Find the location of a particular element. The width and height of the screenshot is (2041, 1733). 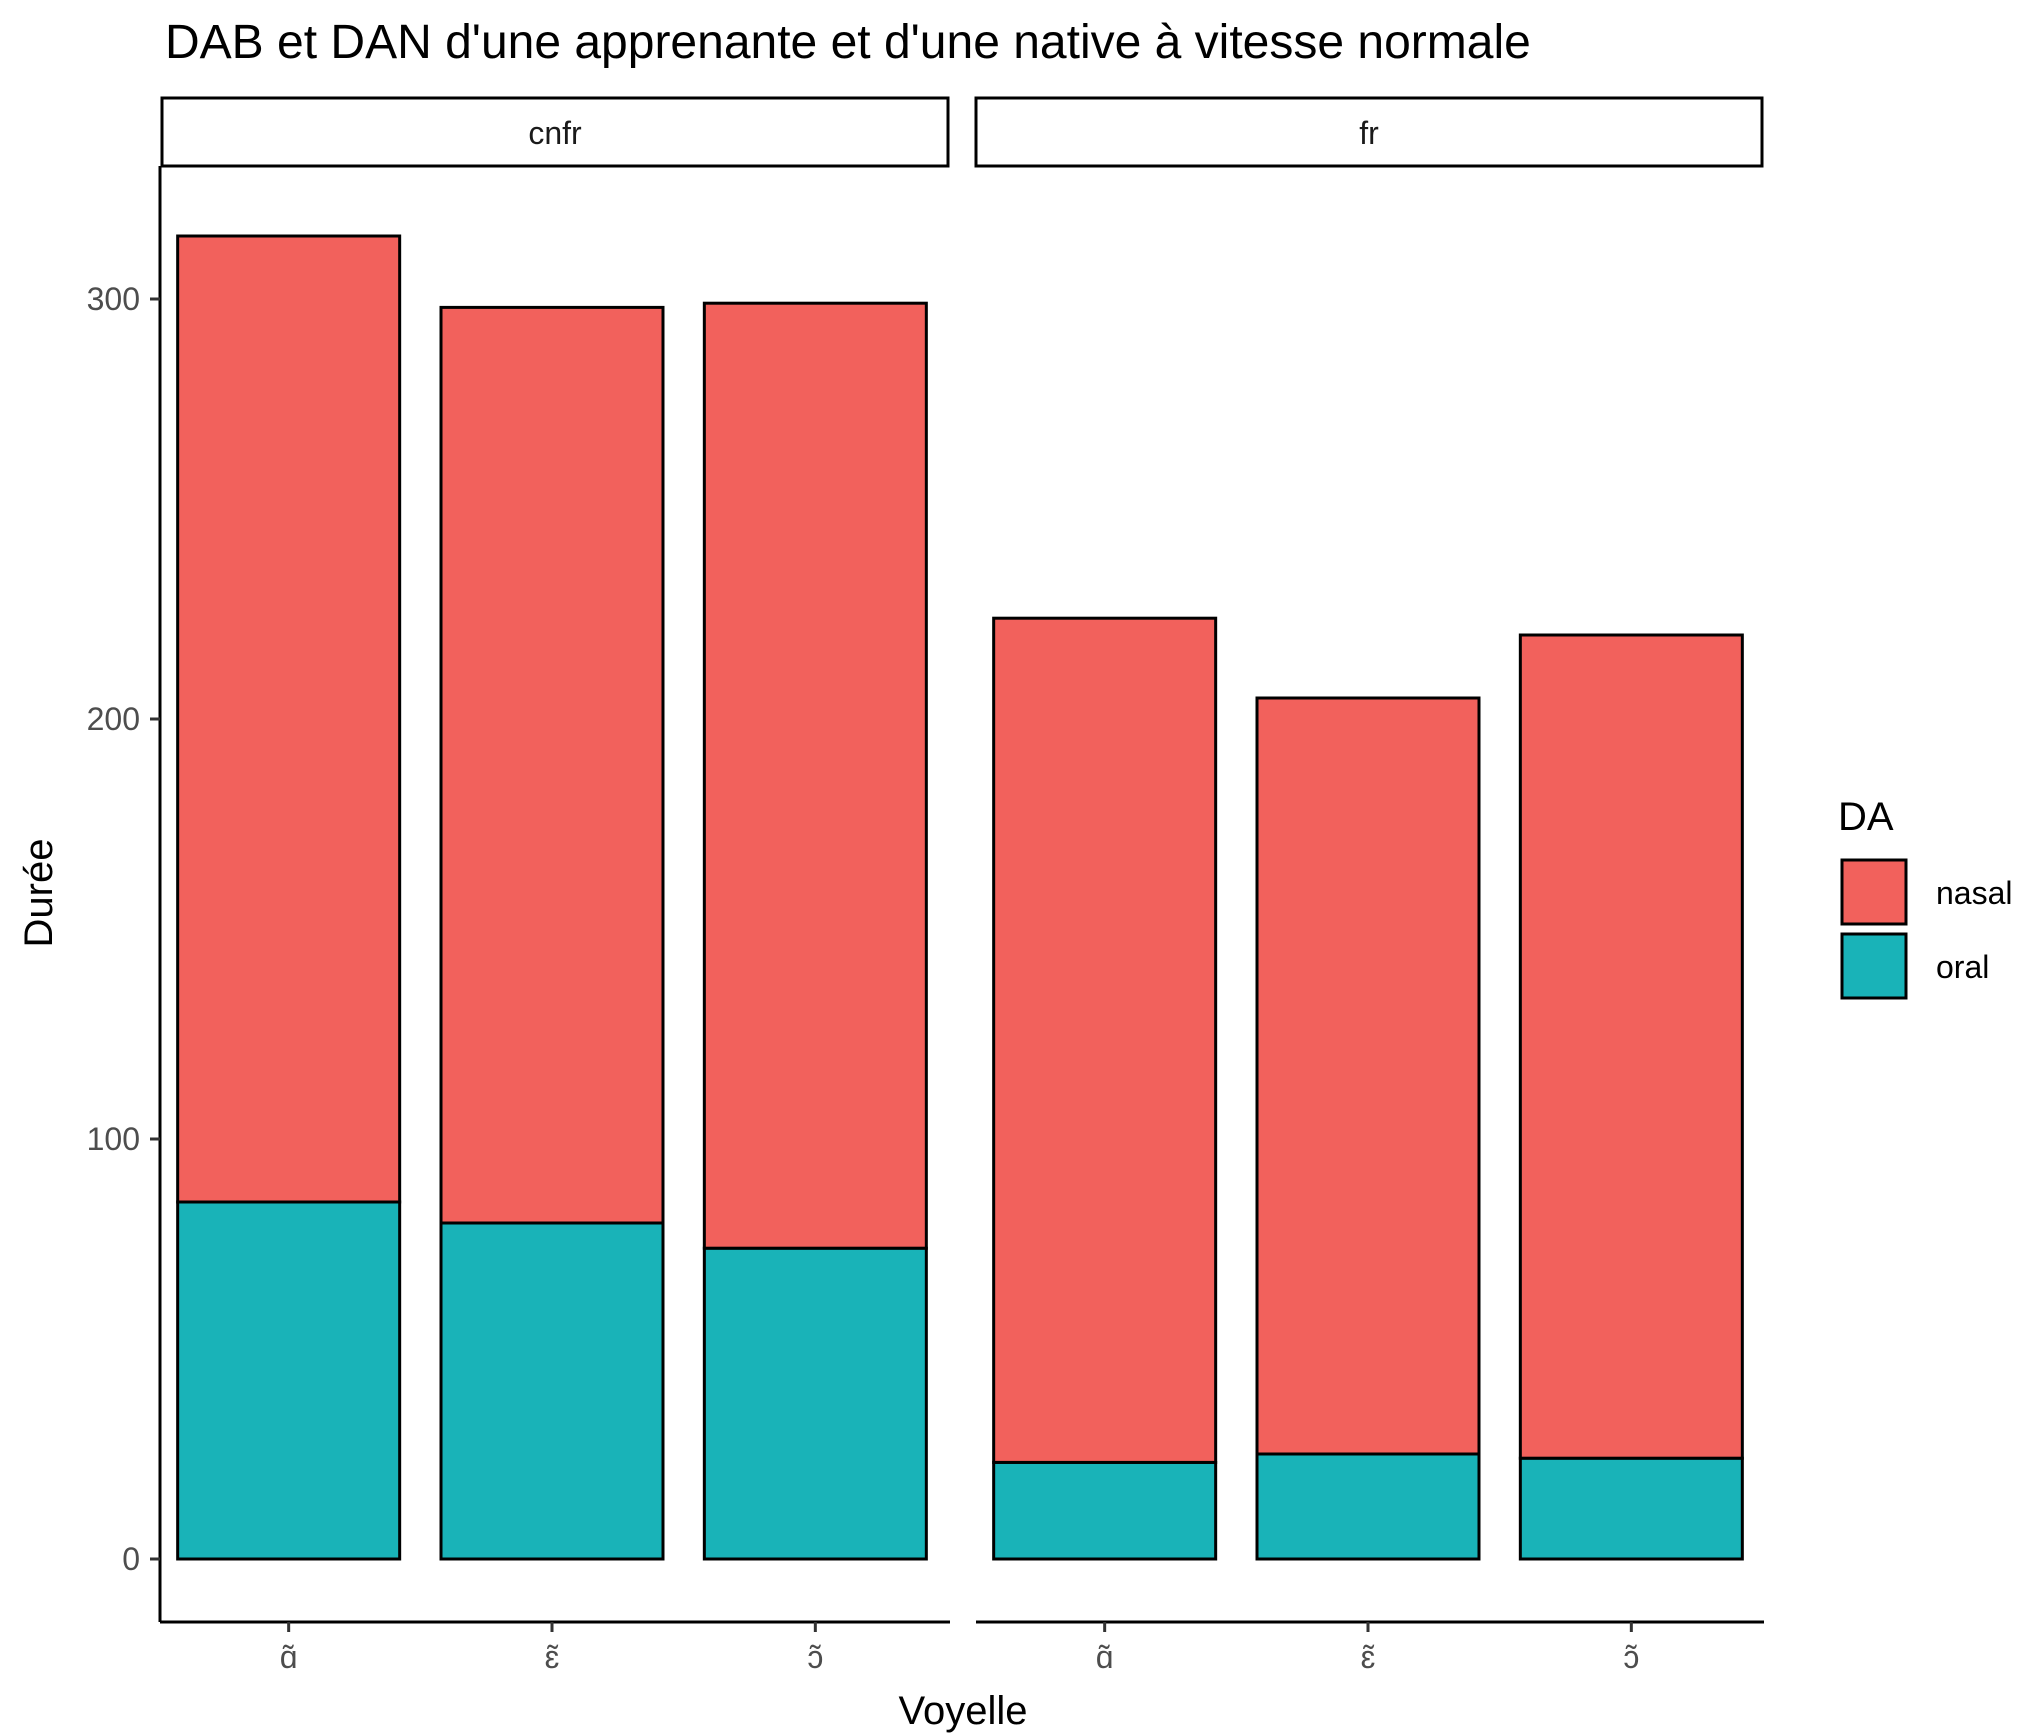

legend: DA nasal oral is located at coordinates (1925, 897).